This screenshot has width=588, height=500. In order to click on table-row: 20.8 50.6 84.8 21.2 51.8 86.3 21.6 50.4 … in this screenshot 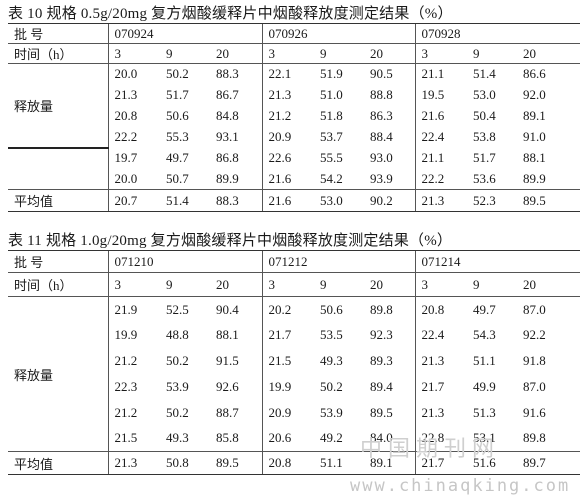, I will do `click(294, 116)`.